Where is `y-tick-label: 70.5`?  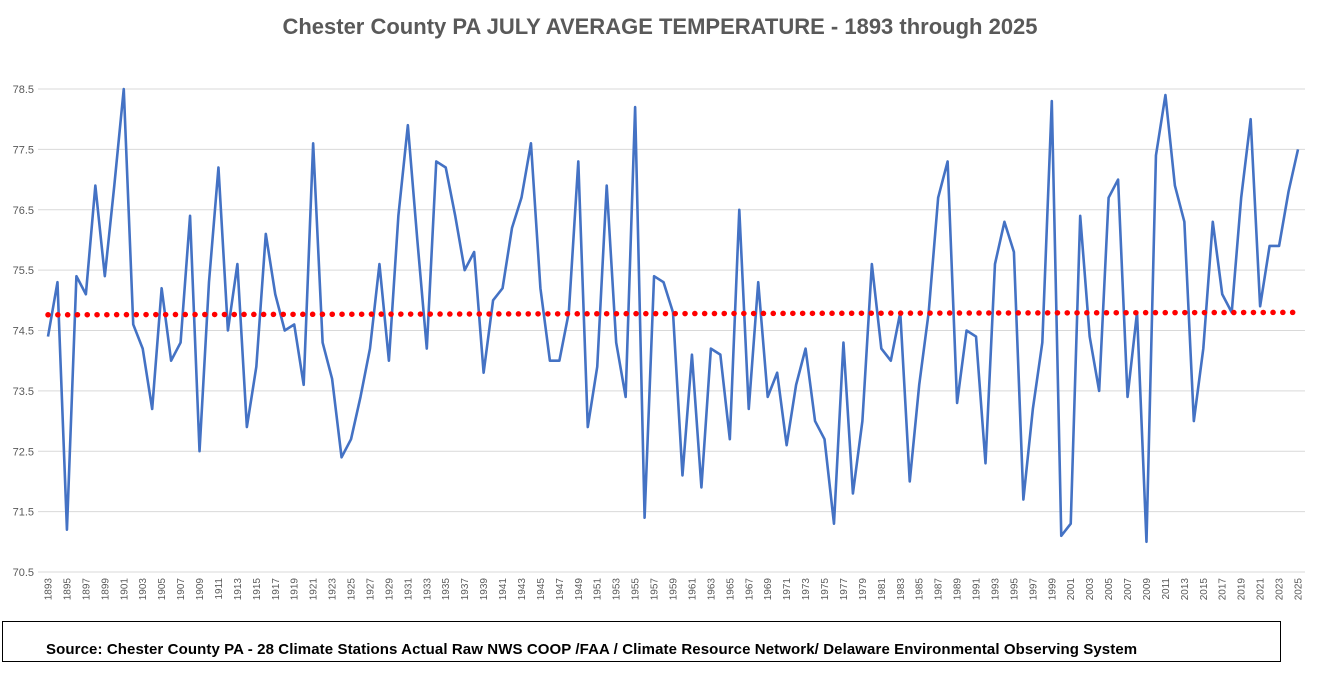
y-tick-label: 70.5 is located at coordinates (23, 573).